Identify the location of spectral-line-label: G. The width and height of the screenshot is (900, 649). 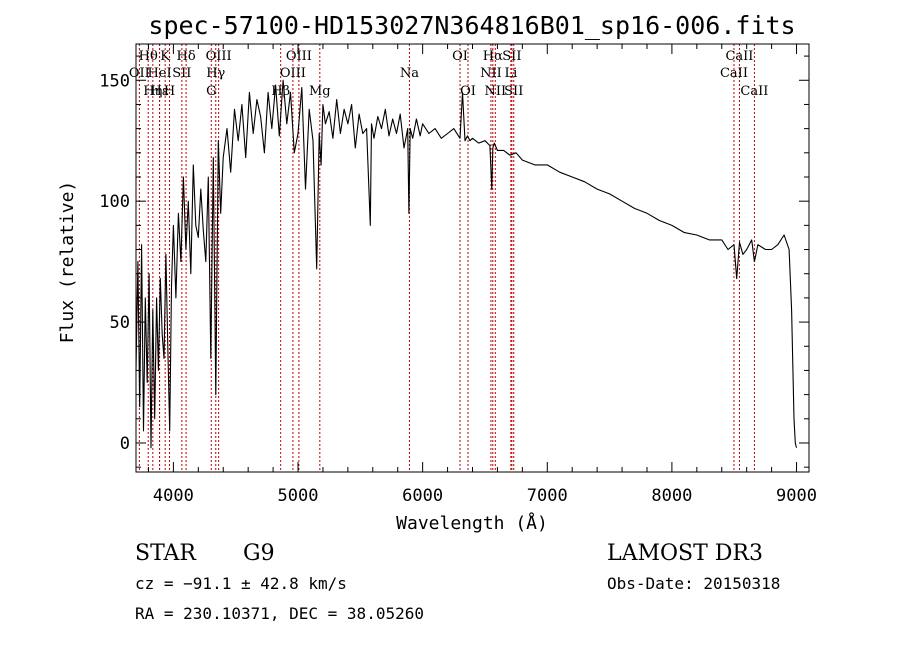
(211, 91).